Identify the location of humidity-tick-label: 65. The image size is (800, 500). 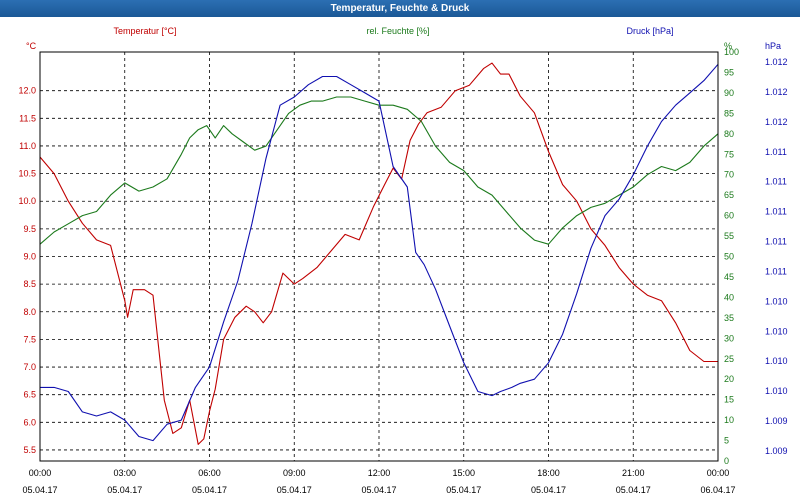
(729, 195).